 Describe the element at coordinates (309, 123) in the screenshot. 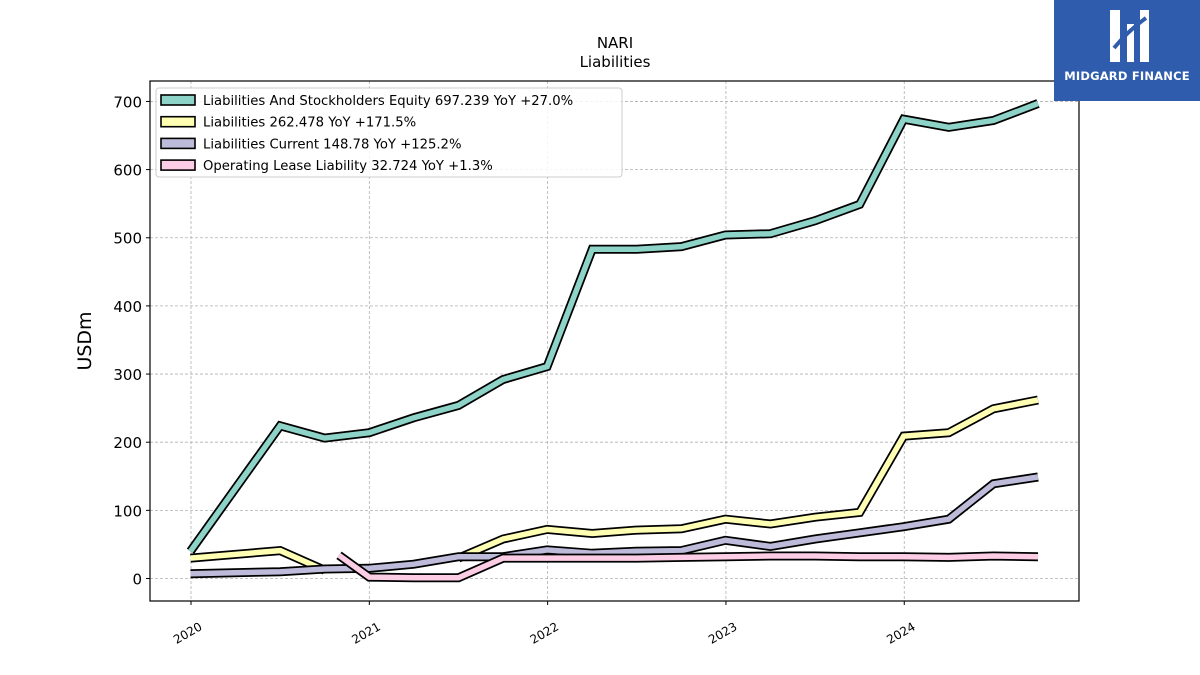

I see `legend-label: Liabilities 262.478 YoY +171.5%` at that location.